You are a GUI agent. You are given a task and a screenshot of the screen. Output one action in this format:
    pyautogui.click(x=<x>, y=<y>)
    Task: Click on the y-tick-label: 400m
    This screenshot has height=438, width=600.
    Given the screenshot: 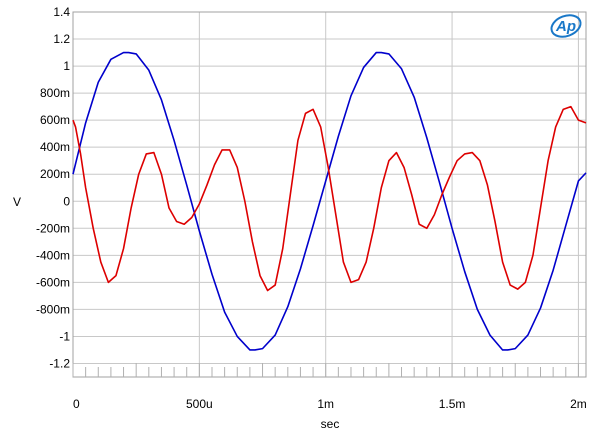 What is the action you would take?
    pyautogui.click(x=55, y=147)
    